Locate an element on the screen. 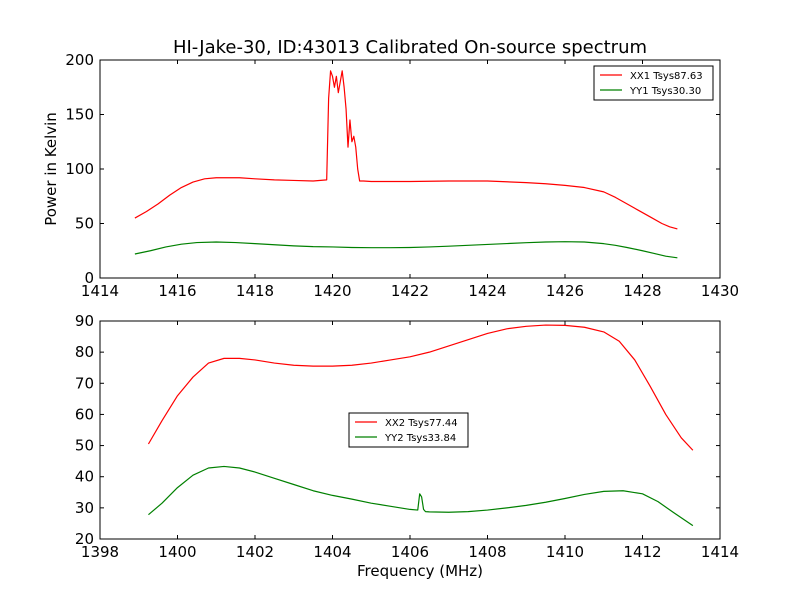 This screenshot has height=600, width=800. x-tick-label: 1404 is located at coordinates (332, 552).